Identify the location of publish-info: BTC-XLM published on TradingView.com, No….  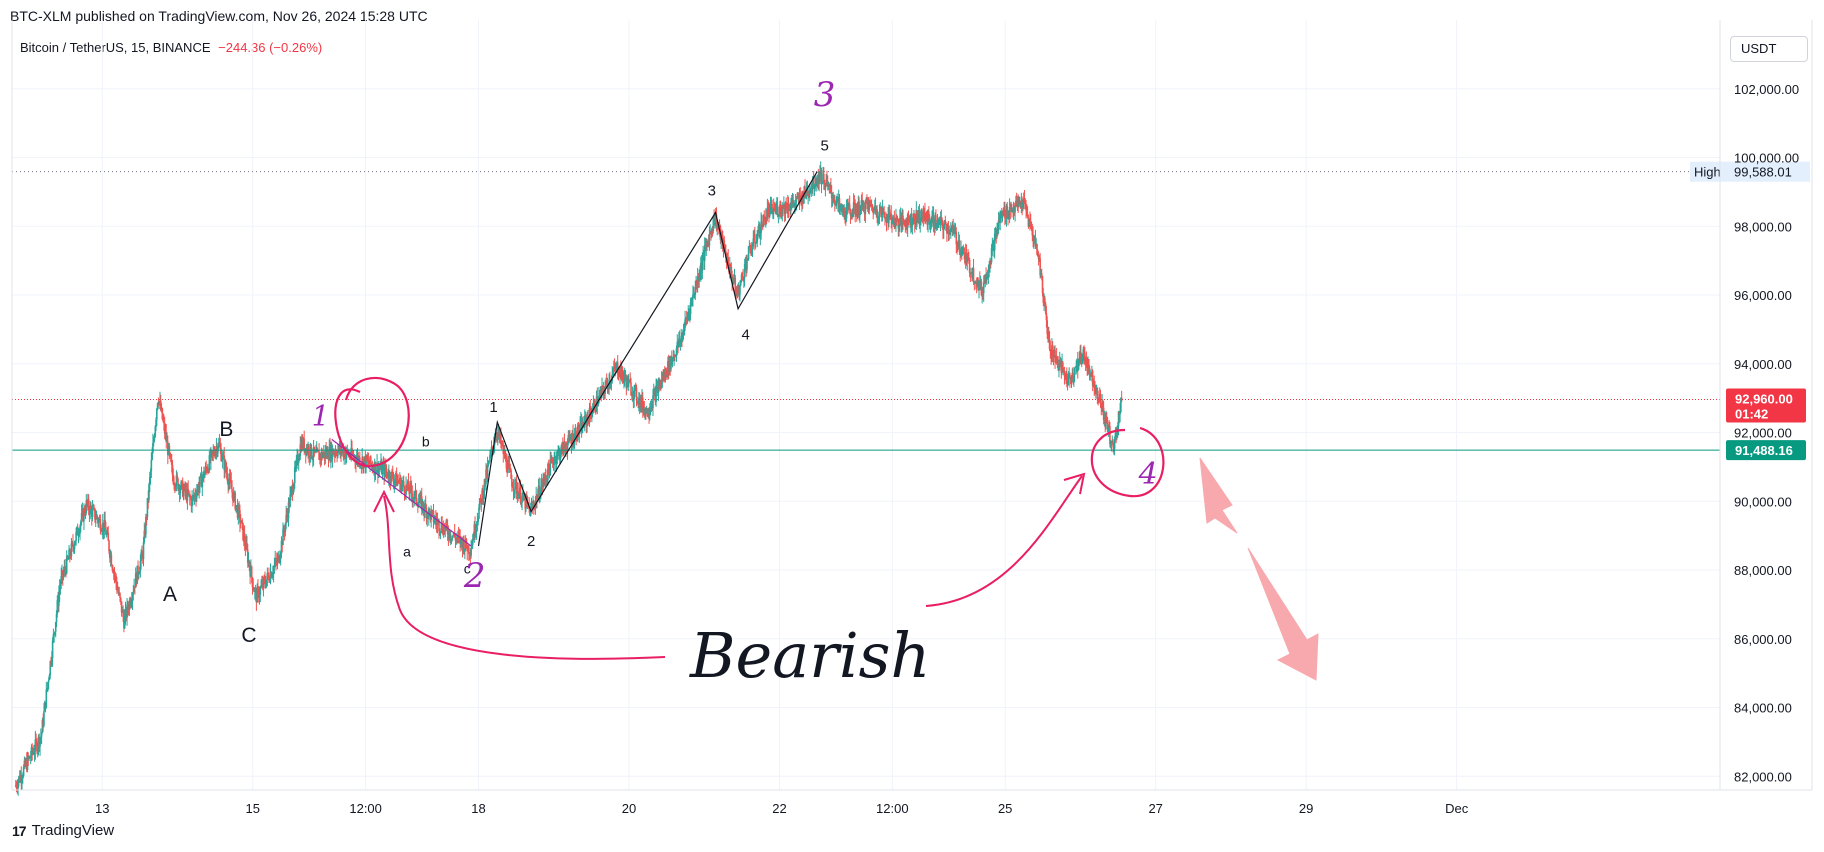
(219, 16).